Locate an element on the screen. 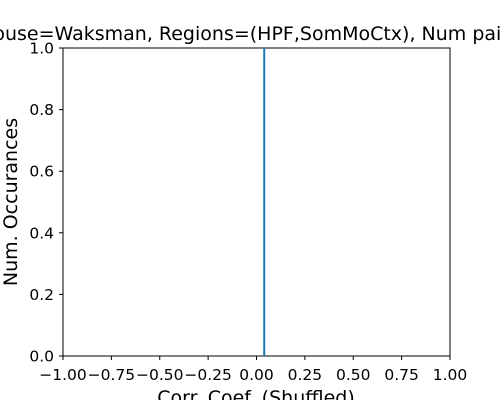 Image resolution: width=500 pixels, height=400 pixels. x-tick-label: 1.00 is located at coordinates (450, 375).